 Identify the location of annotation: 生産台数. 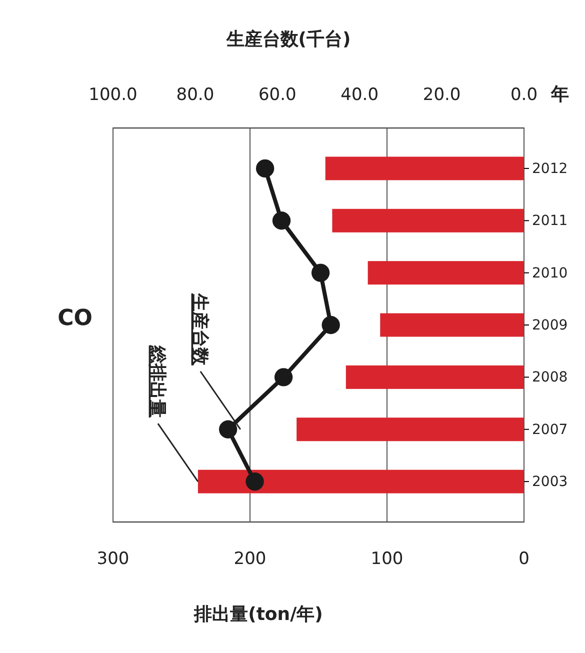
(199, 329).